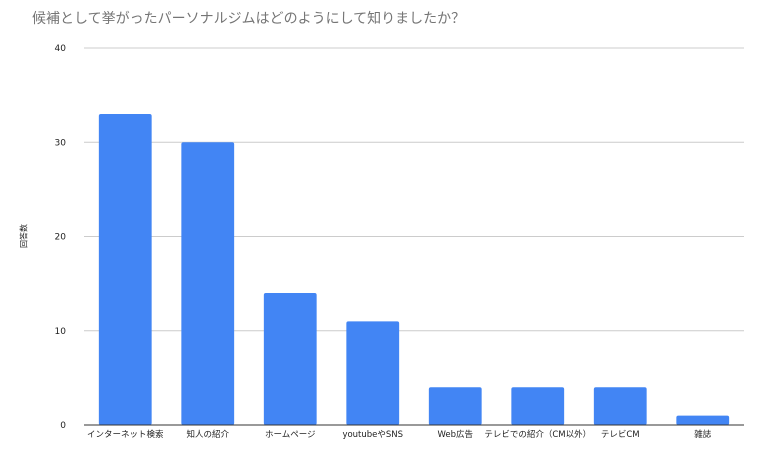 This screenshot has height=456, width=777. Describe the element at coordinates (61, 332) in the screenshot. I see `y-tick-label-10: 10` at that location.